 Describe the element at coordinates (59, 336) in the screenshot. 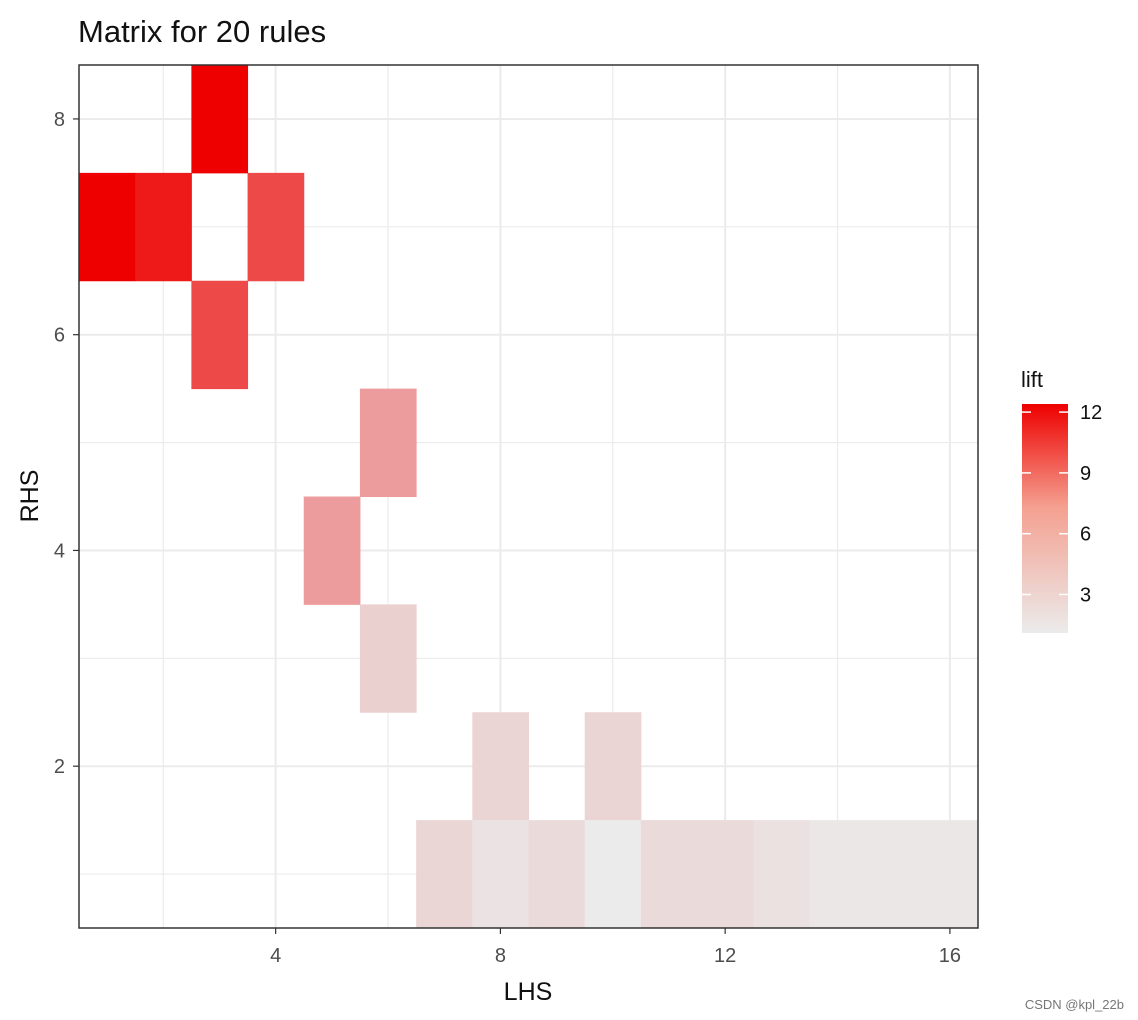

I see `y-tick-label: 6` at that location.